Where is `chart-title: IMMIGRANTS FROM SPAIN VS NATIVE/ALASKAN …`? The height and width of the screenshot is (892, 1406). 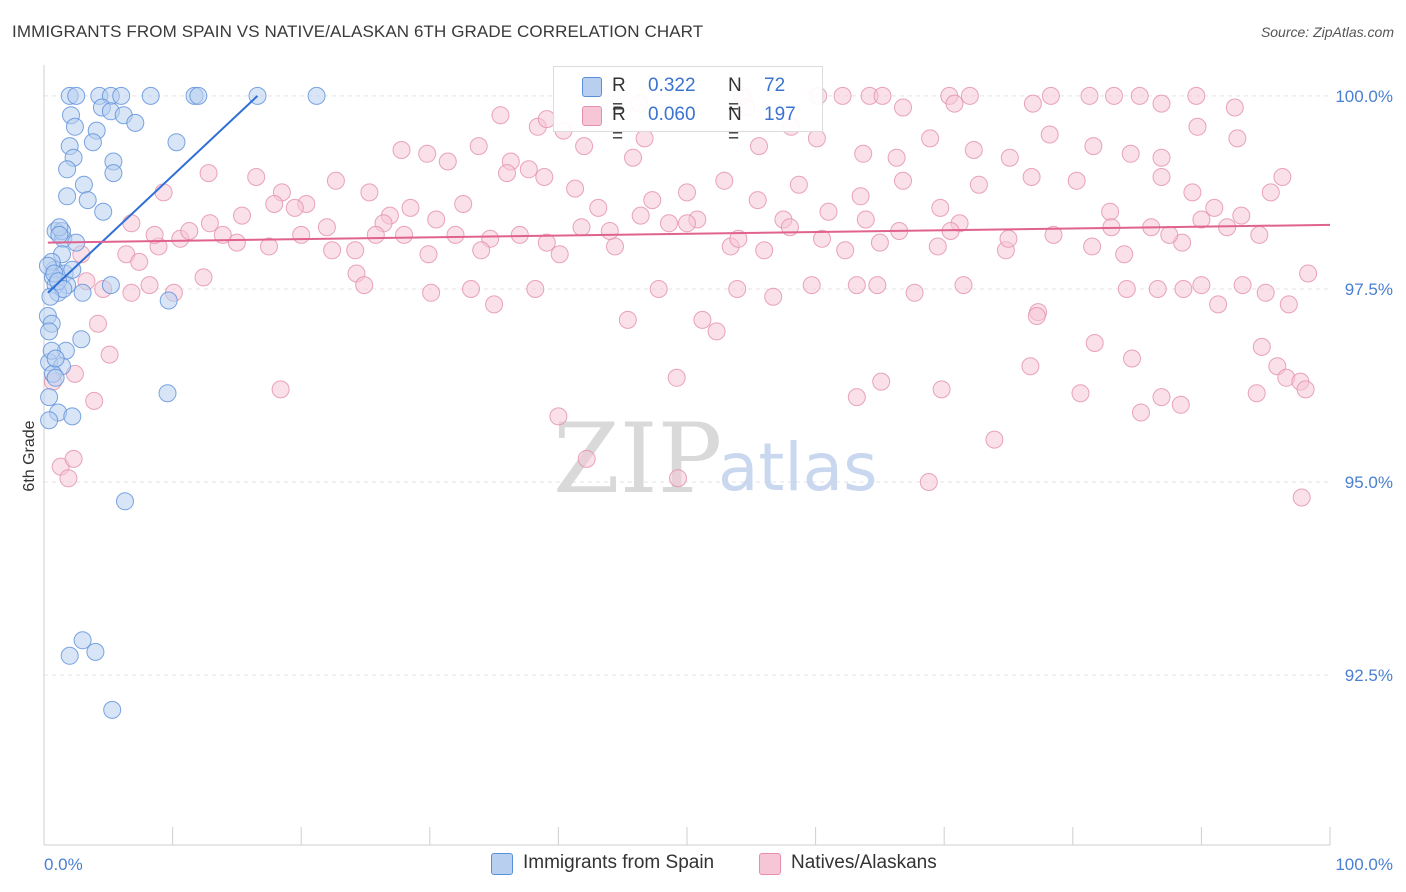 chart-title: IMMIGRANTS FROM SPAIN VS NATIVE/ALASKAN … is located at coordinates (358, 31).